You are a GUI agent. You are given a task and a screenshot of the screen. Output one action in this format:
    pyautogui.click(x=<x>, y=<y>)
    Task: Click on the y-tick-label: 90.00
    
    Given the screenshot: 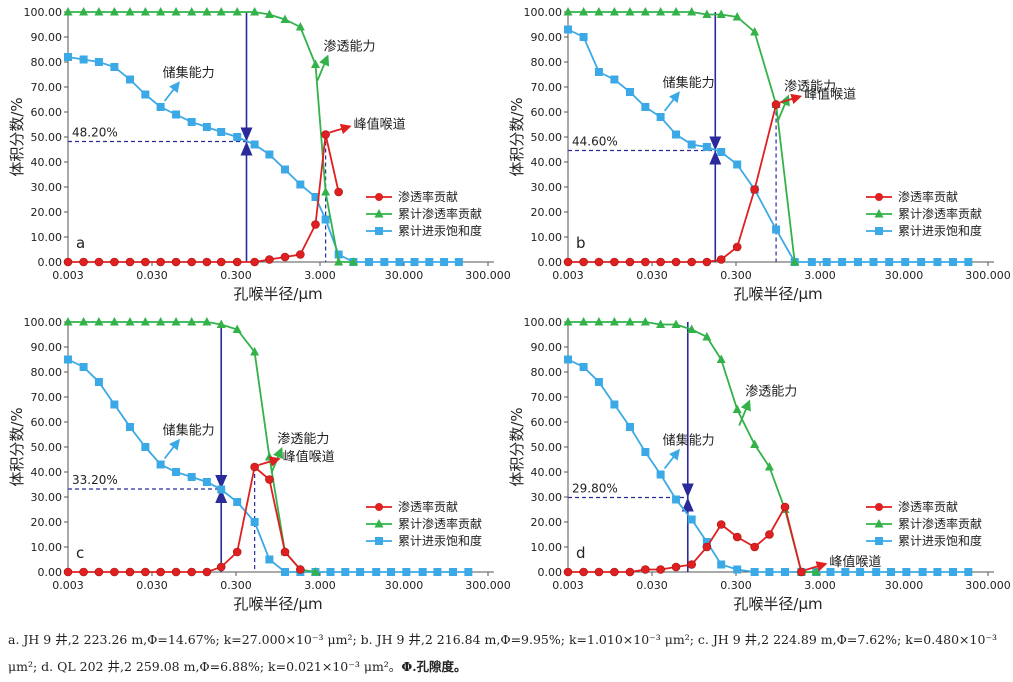 What is the action you would take?
    pyautogui.click(x=547, y=37)
    